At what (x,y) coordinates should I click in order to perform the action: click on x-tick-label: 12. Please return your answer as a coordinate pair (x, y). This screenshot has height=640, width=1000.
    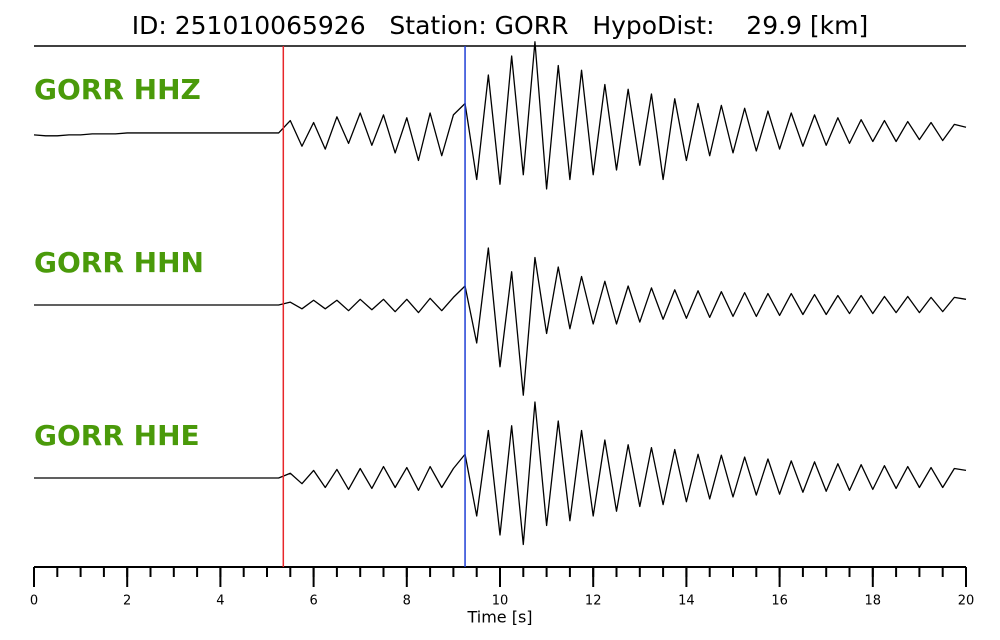
    Looking at the image, I should click on (593, 601).